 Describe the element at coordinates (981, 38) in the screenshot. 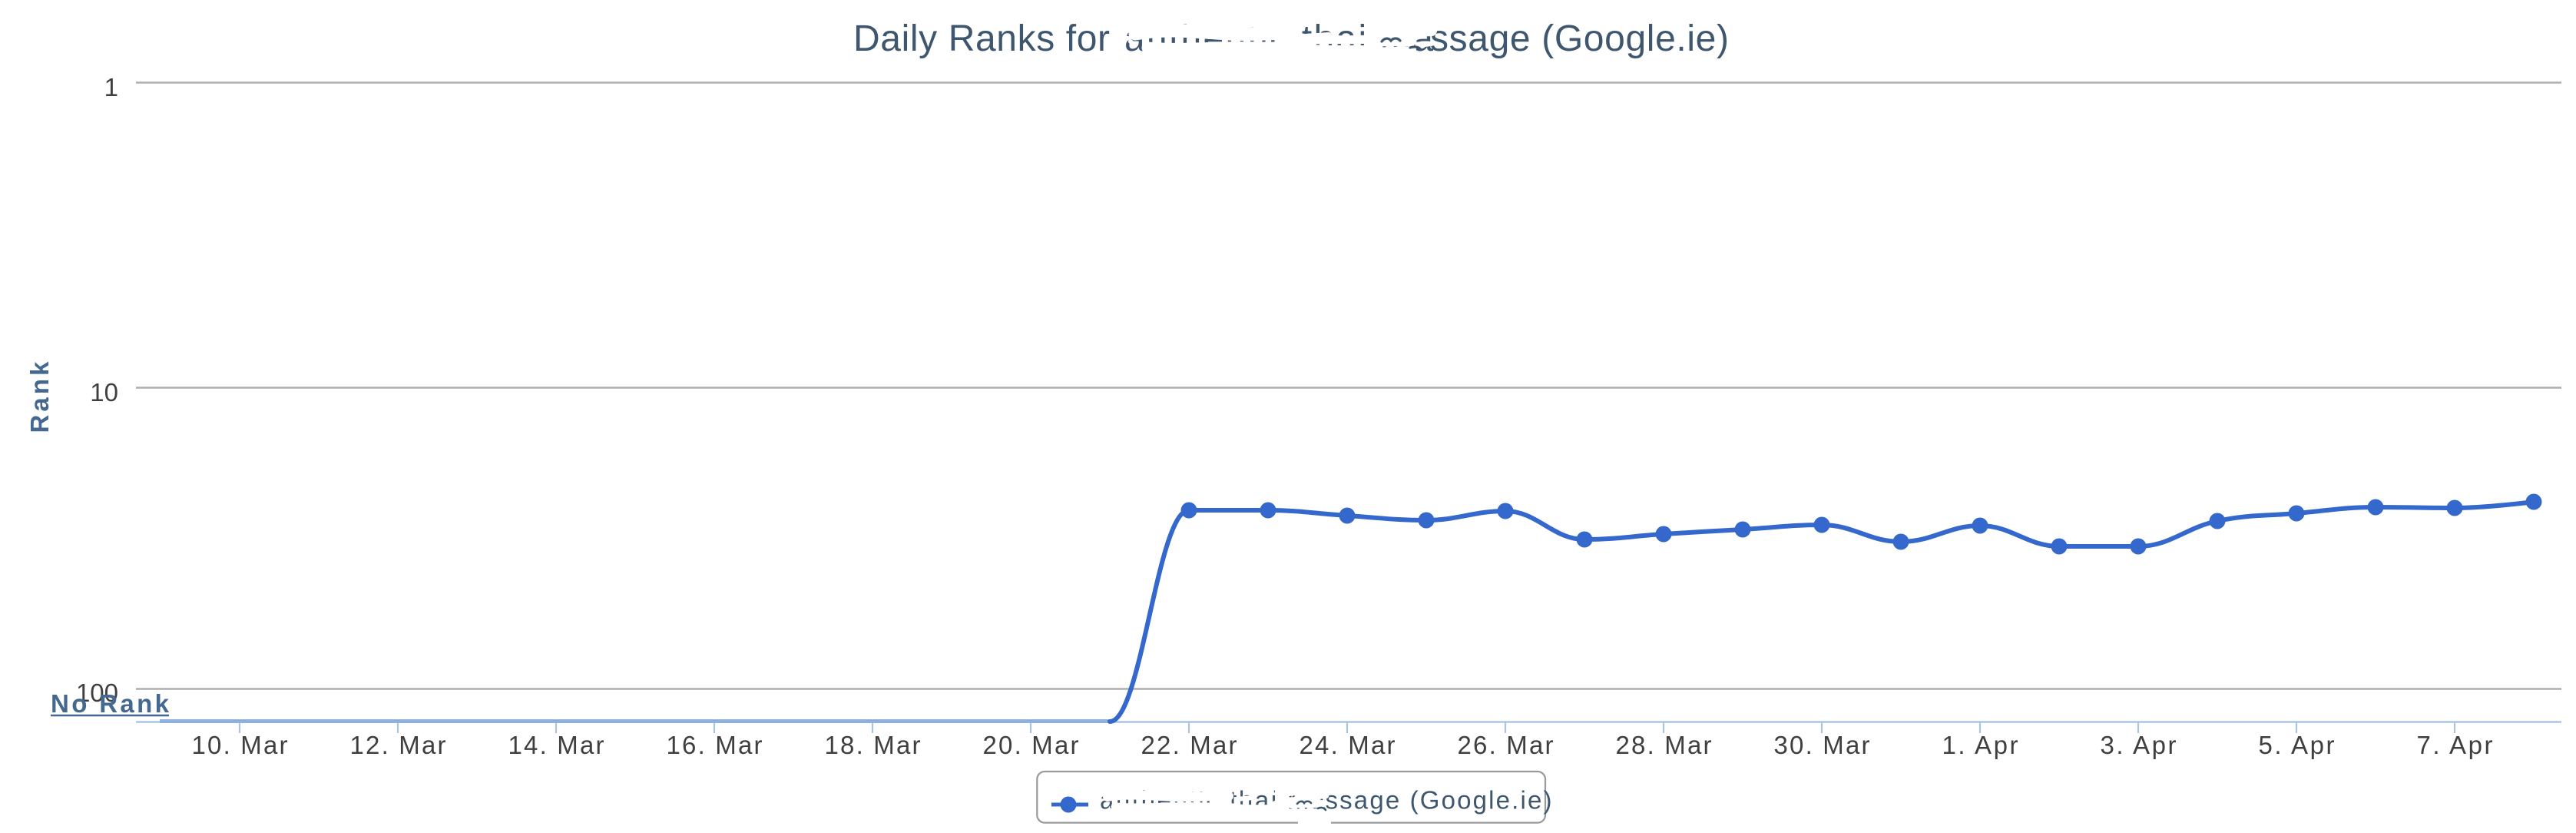

I see `svg-text: Daily Ranks for` at that location.